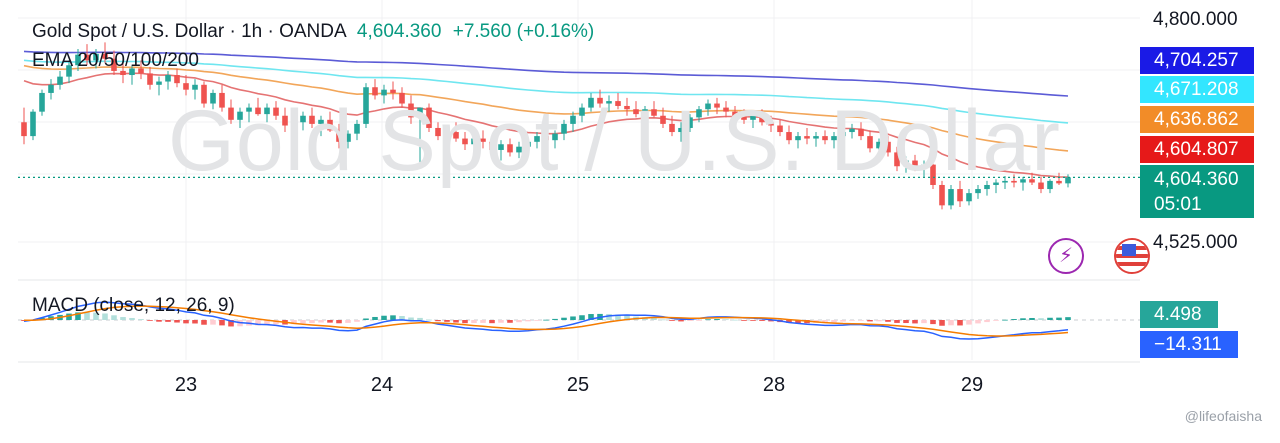 Image resolution: width=1280 pixels, height=443 pixels. Describe the element at coordinates (186, 385) in the screenshot. I see `time-axis-label: 23` at that location.